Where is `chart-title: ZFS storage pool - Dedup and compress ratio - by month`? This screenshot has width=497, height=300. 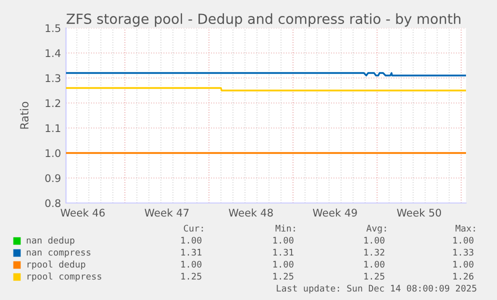 chart-title: ZFS storage pool - Dedup and compress ratio - by month is located at coordinates (263, 20).